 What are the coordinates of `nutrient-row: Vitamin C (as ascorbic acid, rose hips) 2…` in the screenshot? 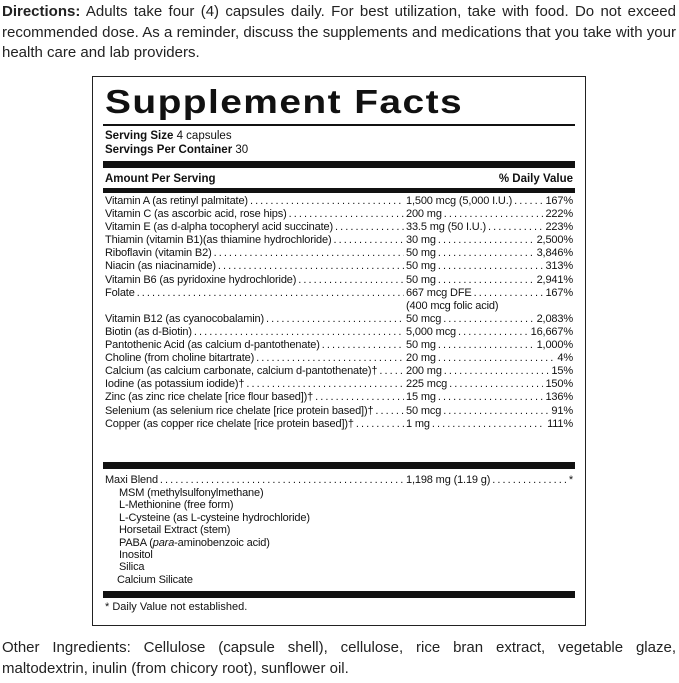 It's located at (339, 214).